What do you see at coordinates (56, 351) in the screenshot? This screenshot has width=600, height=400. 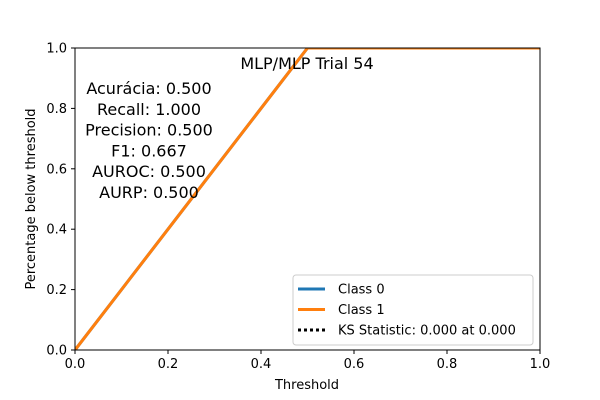 I see `y-tick-label: 0.0` at bounding box center [56, 351].